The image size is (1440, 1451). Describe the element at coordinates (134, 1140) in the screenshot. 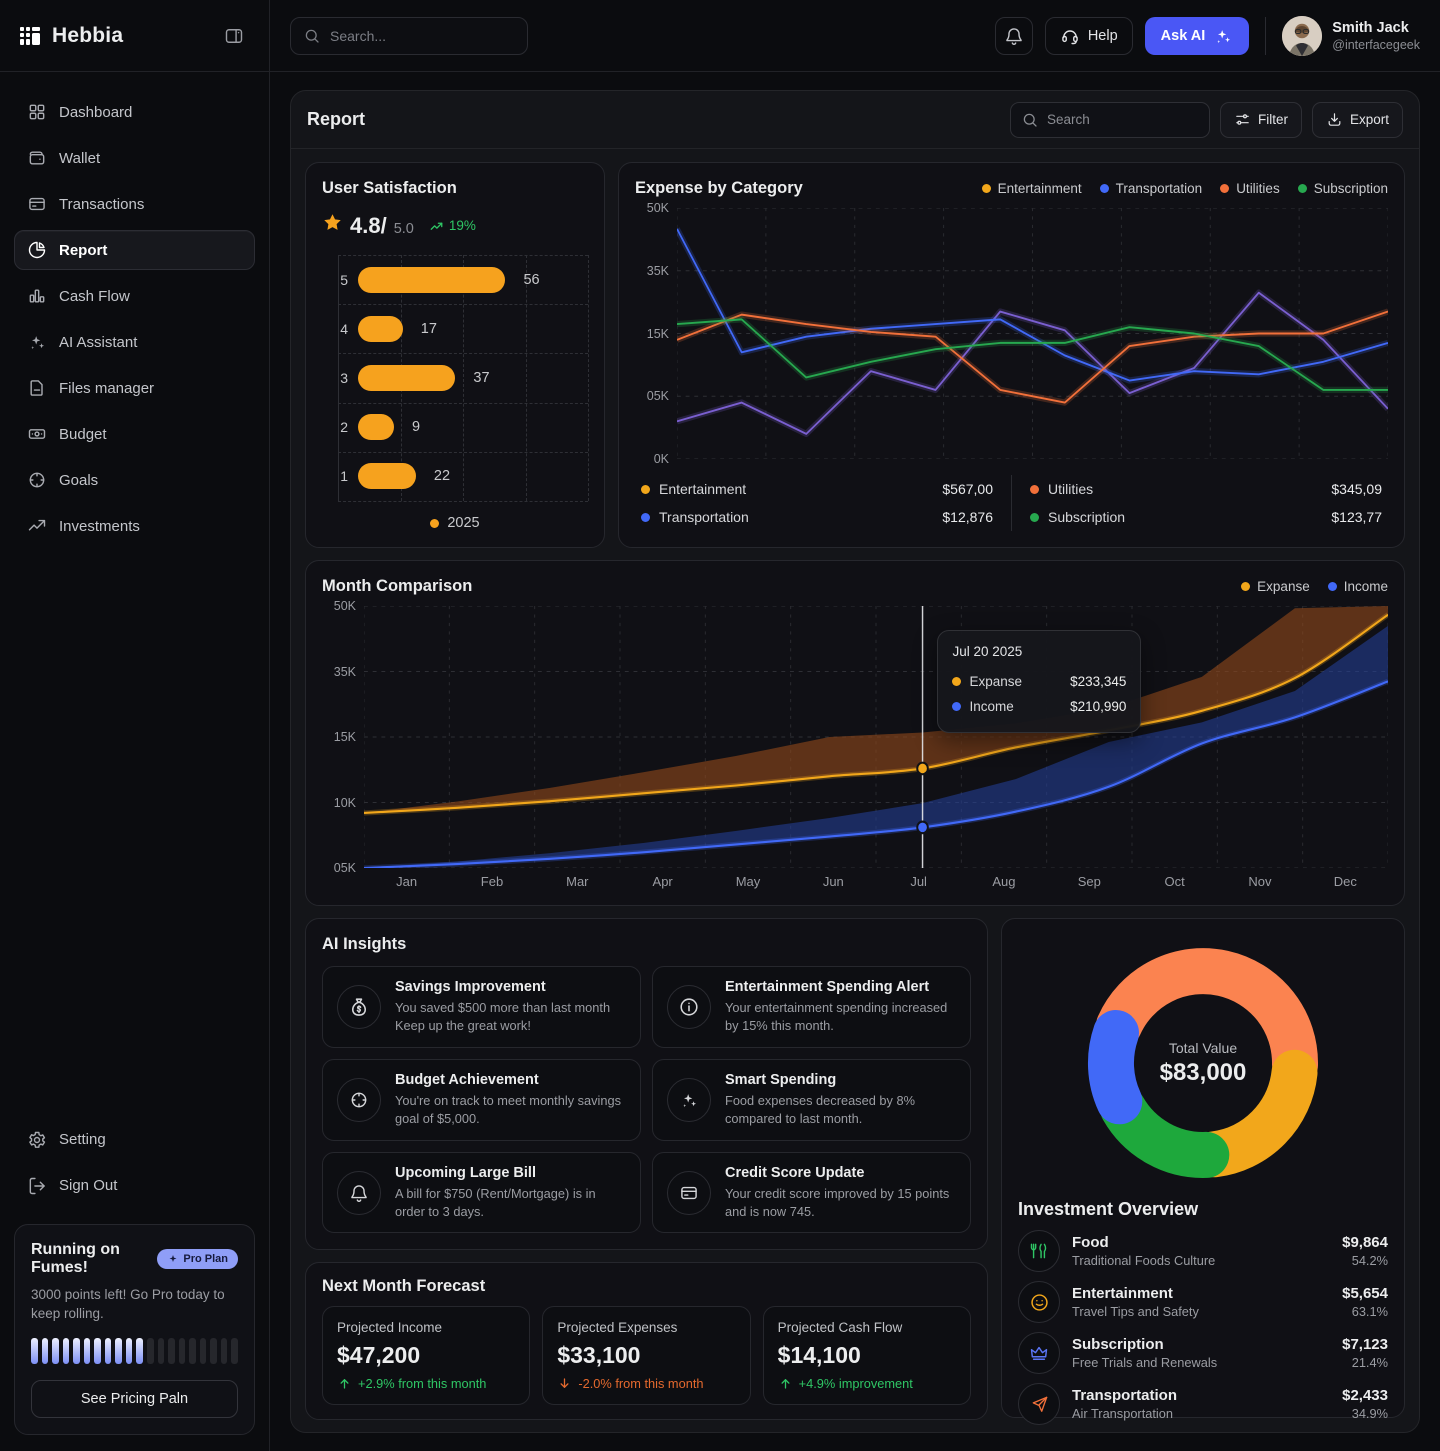

I see `sidebar-item-setting: Setting` at that location.